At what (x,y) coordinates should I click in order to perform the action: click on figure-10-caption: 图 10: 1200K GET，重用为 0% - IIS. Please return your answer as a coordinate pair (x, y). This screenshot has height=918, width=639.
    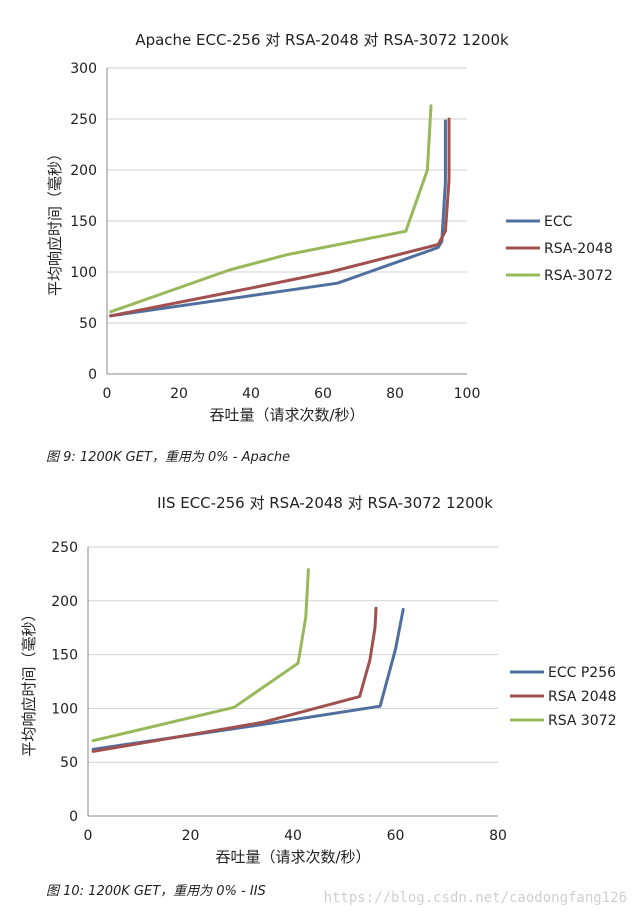
    Looking at the image, I should click on (156, 891).